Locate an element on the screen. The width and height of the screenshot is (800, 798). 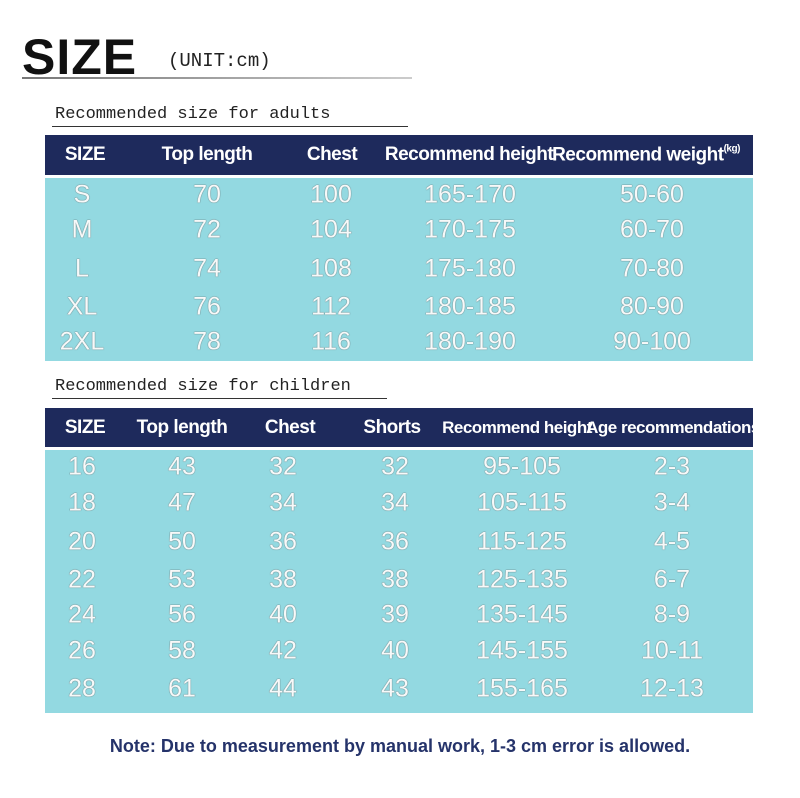
table-cell: 42 is located at coordinates (283, 650).